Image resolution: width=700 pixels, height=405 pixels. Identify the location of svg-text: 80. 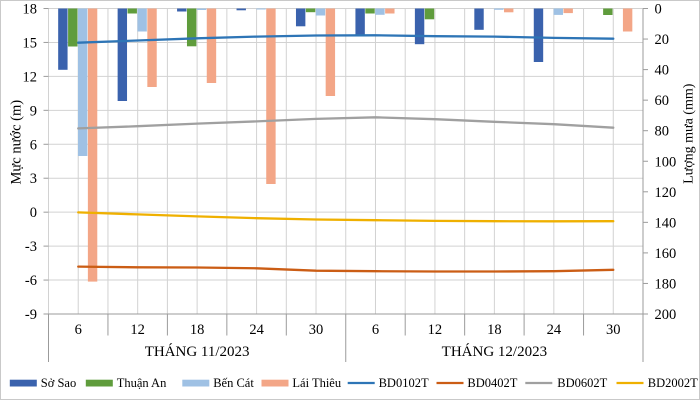
(662, 132).